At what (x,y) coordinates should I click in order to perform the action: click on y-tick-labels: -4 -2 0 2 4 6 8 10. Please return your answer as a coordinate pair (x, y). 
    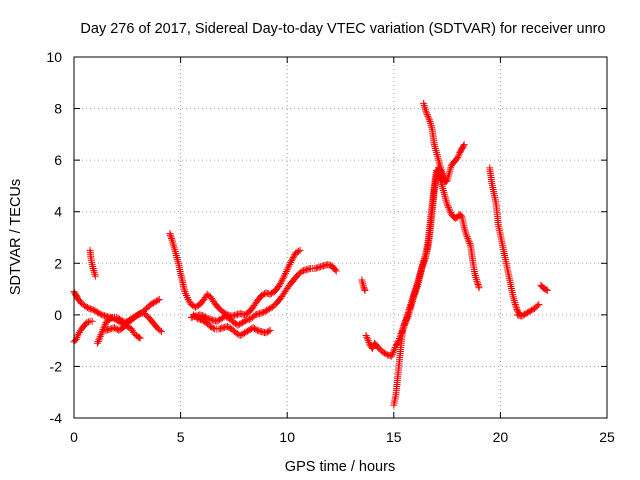
    Looking at the image, I should click on (54, 237).